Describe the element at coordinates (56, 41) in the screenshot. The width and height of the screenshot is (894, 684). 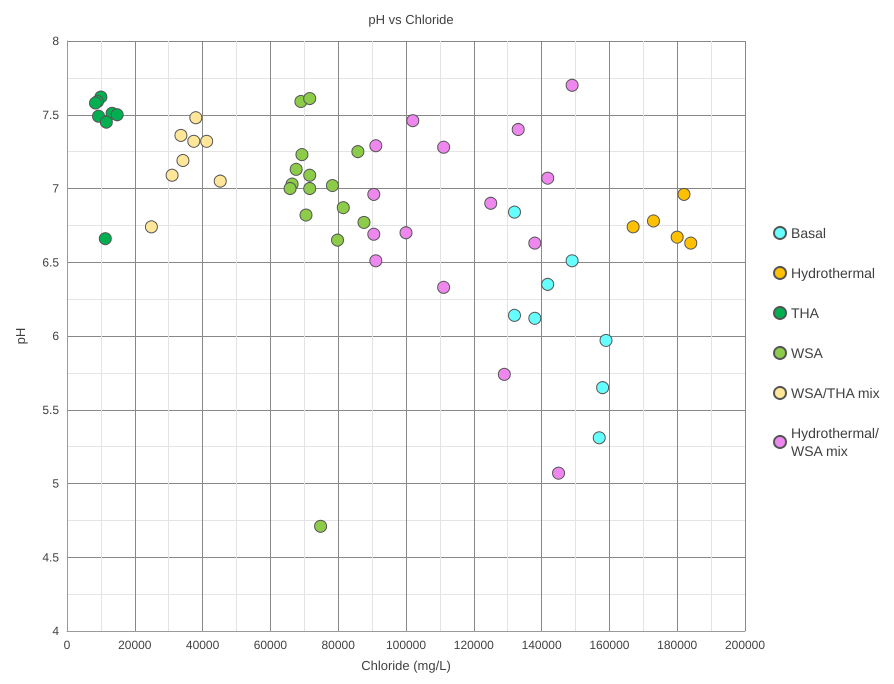
I see `y-tick-label: 8` at that location.